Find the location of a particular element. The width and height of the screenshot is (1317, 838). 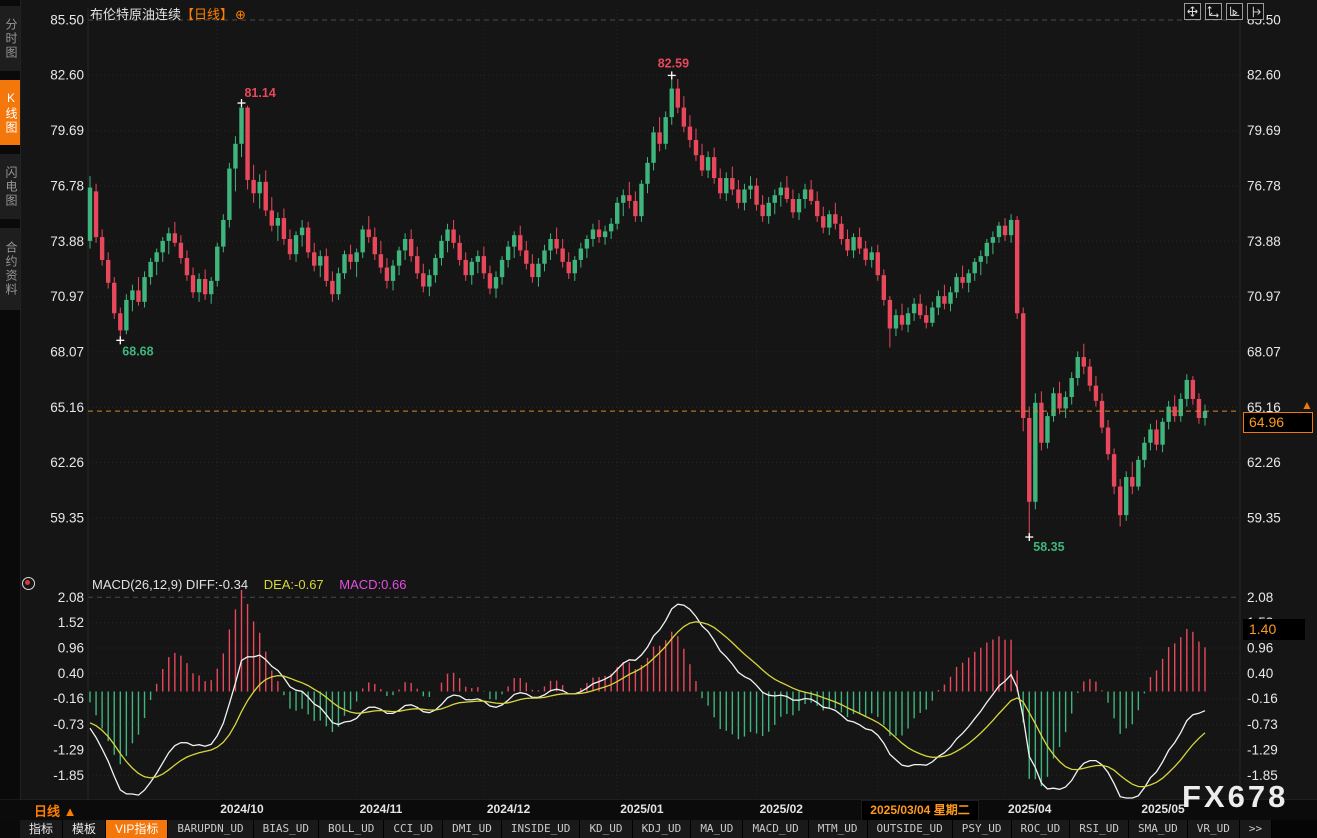

sidebar-tab-3: 闪电图 is located at coordinates (10, 186).